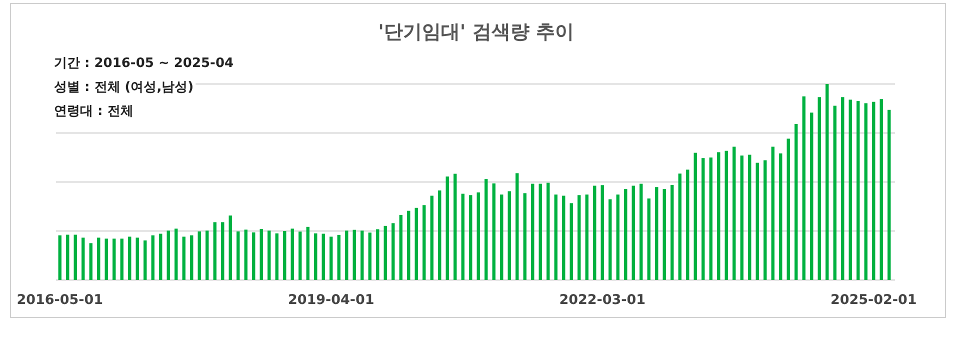  I want to click on x-tick-label: 2019-04-01, so click(331, 300).